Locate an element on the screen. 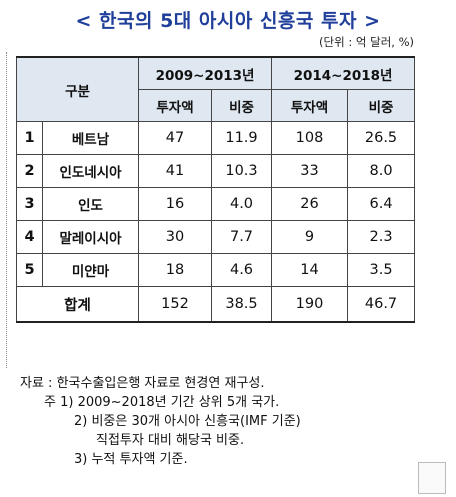  header-investment-1: 투자액 is located at coordinates (175, 105).